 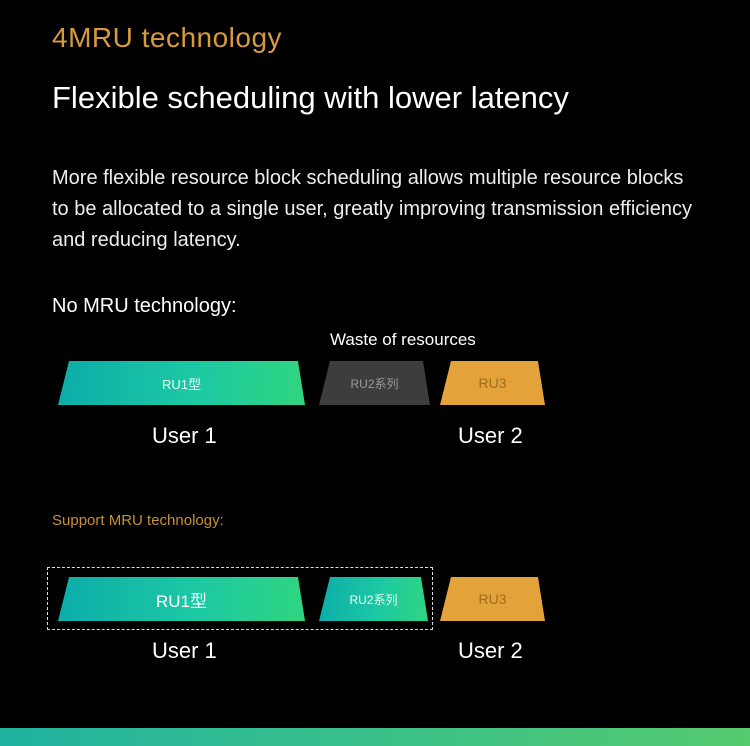 What do you see at coordinates (310, 97) in the screenshot?
I see `page-title: Flexible scheduling with lower latency` at bounding box center [310, 97].